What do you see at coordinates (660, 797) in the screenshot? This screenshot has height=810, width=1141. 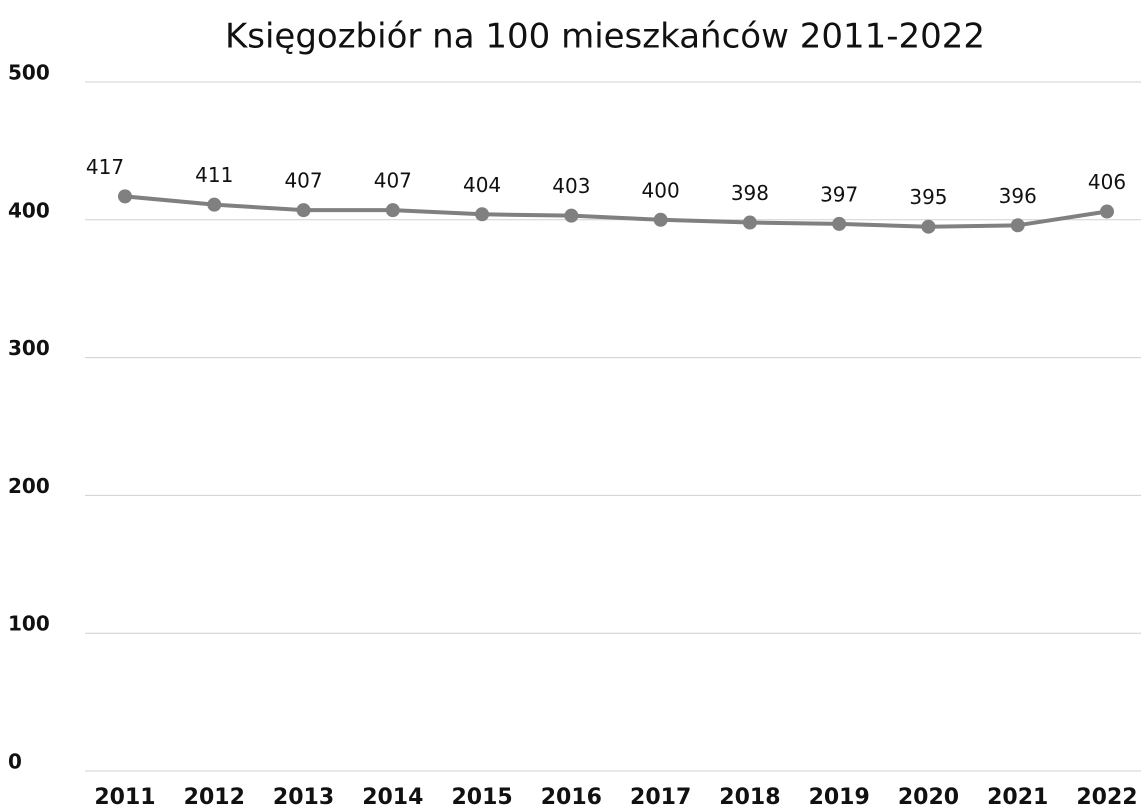 I see `x-tick-label: 2017` at bounding box center [660, 797].